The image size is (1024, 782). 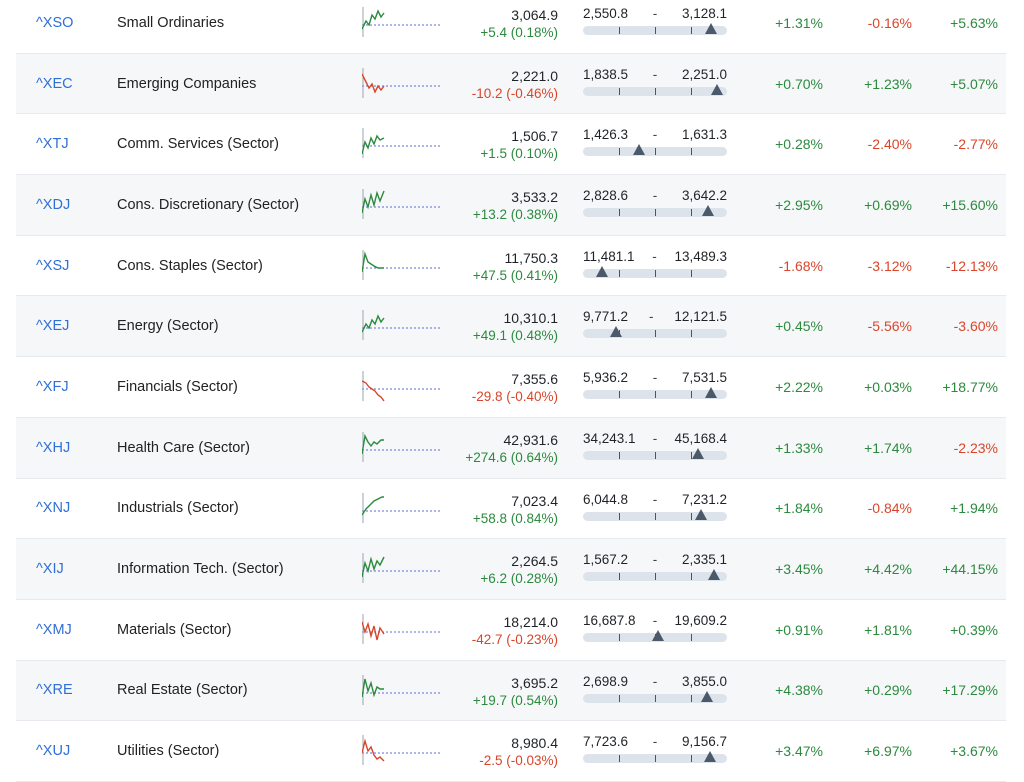 I want to click on index-name: Small Ordinaries, so click(x=171, y=22).